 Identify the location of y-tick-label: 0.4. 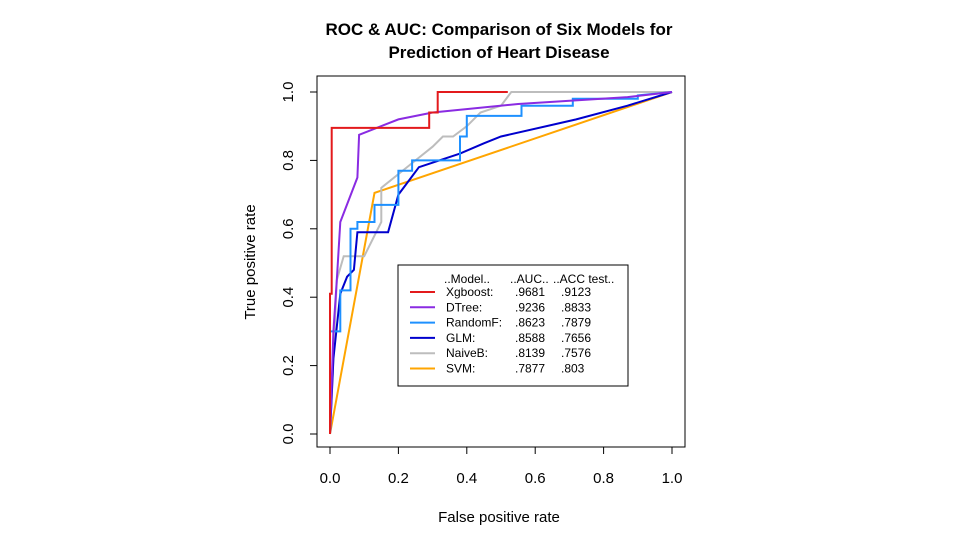
(288, 297).